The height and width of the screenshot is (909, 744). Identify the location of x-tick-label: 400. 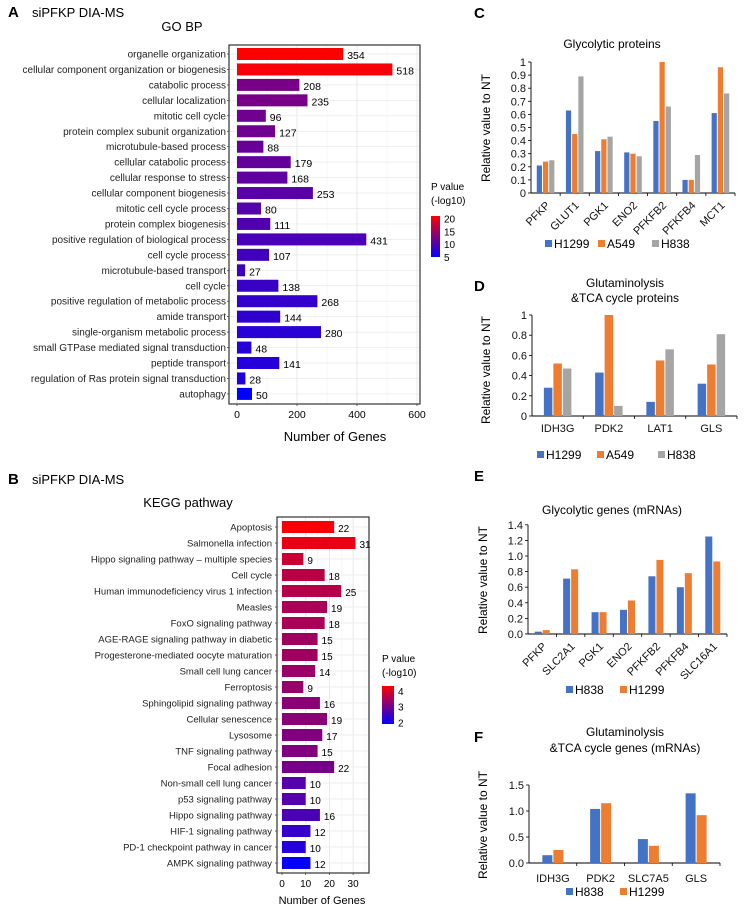
(357, 415).